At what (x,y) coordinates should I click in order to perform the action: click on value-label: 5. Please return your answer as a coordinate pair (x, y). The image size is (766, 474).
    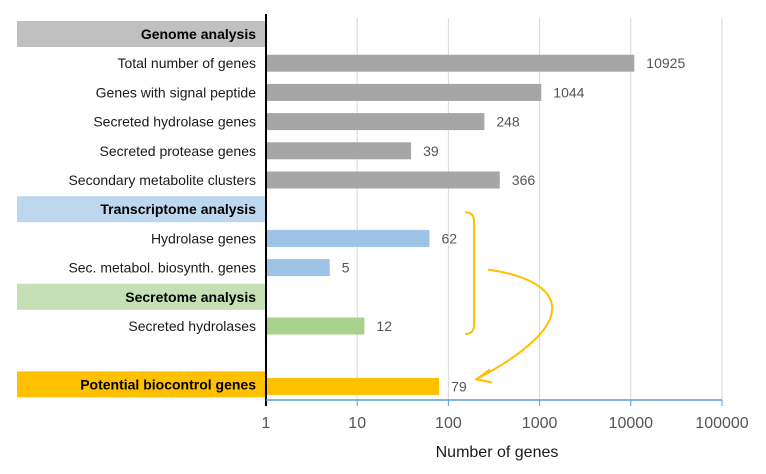
    Looking at the image, I should click on (346, 268).